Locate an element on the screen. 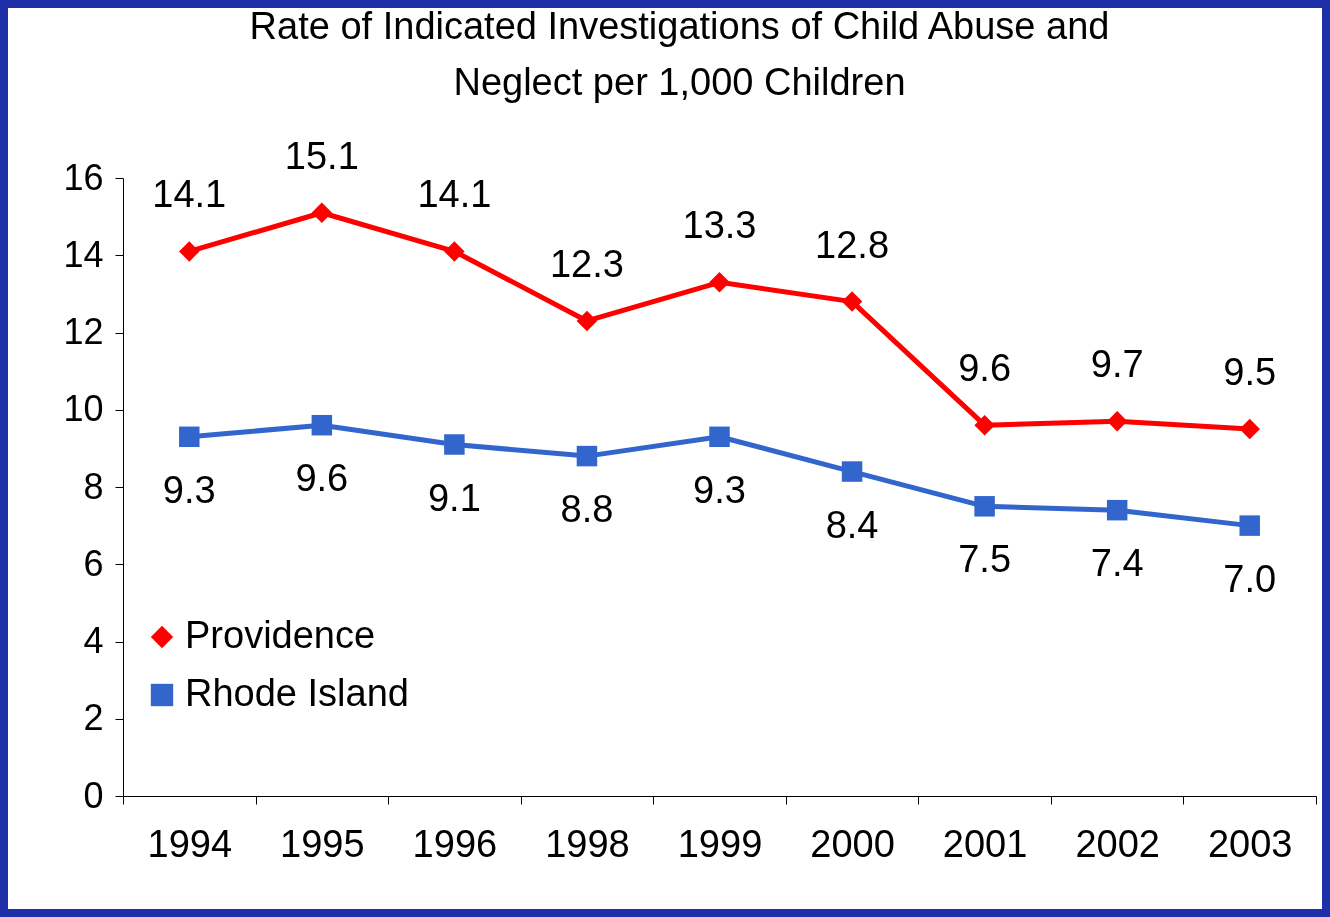  chart-title: Rate of Indicated Investigations of Child Abuse and Neglect per 1,000 Children is located at coordinates (679, 53).